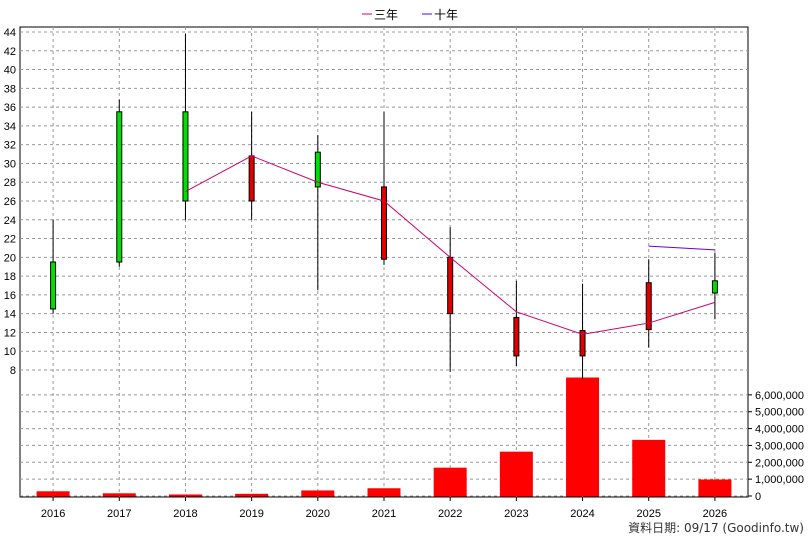  What do you see at coordinates (779, 396) in the screenshot?
I see `volume-tick-label: 6,000,000` at bounding box center [779, 396].